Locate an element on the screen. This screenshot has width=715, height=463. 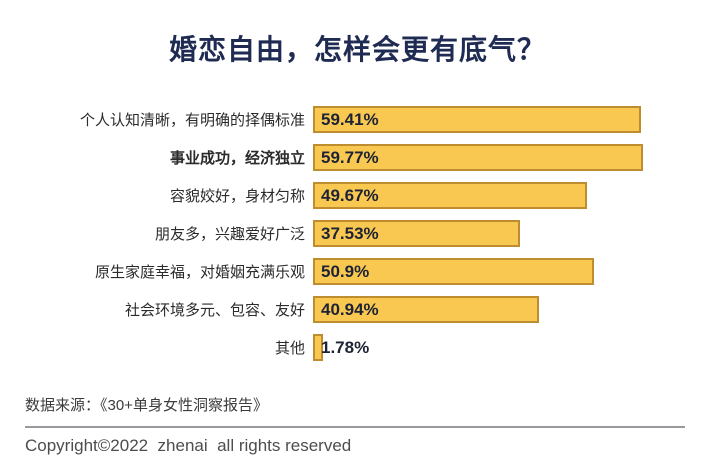
category-label: 个人认知清晰，有明确的择偶标准 is located at coordinates (192, 120).